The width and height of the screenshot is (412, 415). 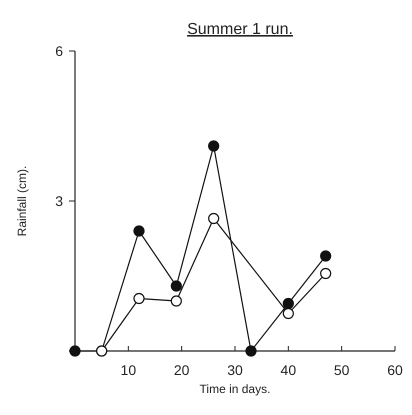 What do you see at coordinates (59, 201) in the screenshot?
I see `y-tick-label: 3` at bounding box center [59, 201].